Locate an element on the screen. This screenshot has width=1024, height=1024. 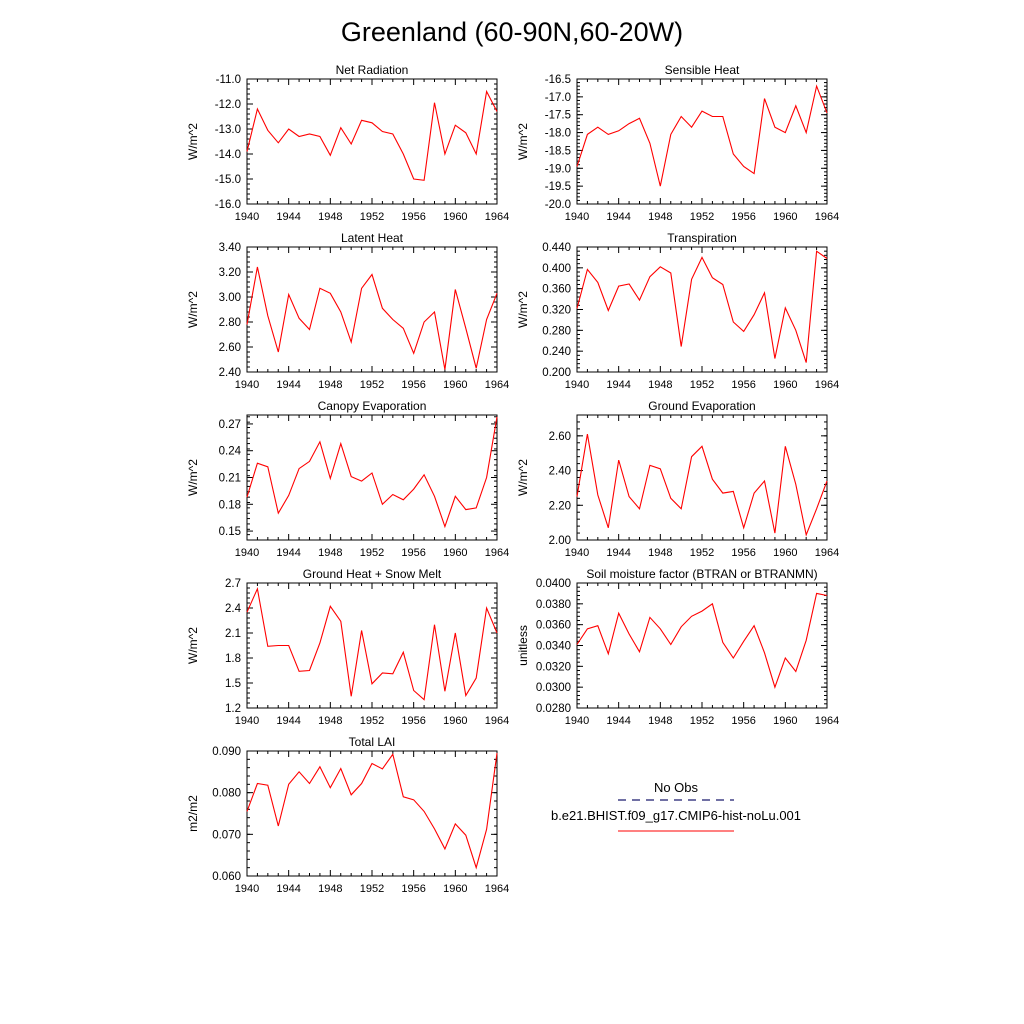
y-tick-label: 0.0360 is located at coordinates (553, 626).